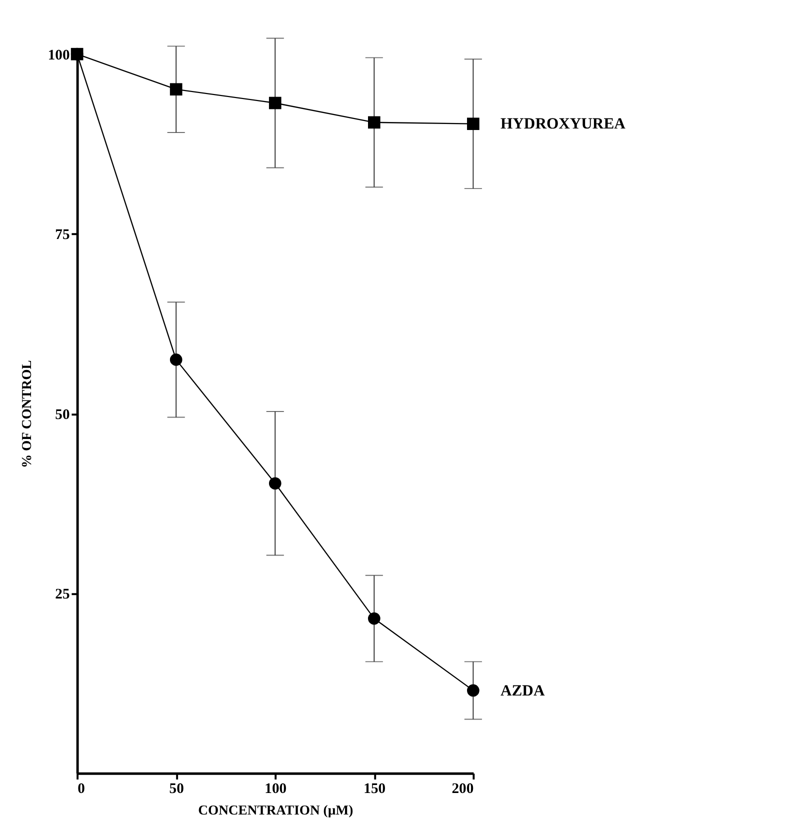 The image size is (801, 837). I want to click on x-tick-label: 50, so click(176, 789).